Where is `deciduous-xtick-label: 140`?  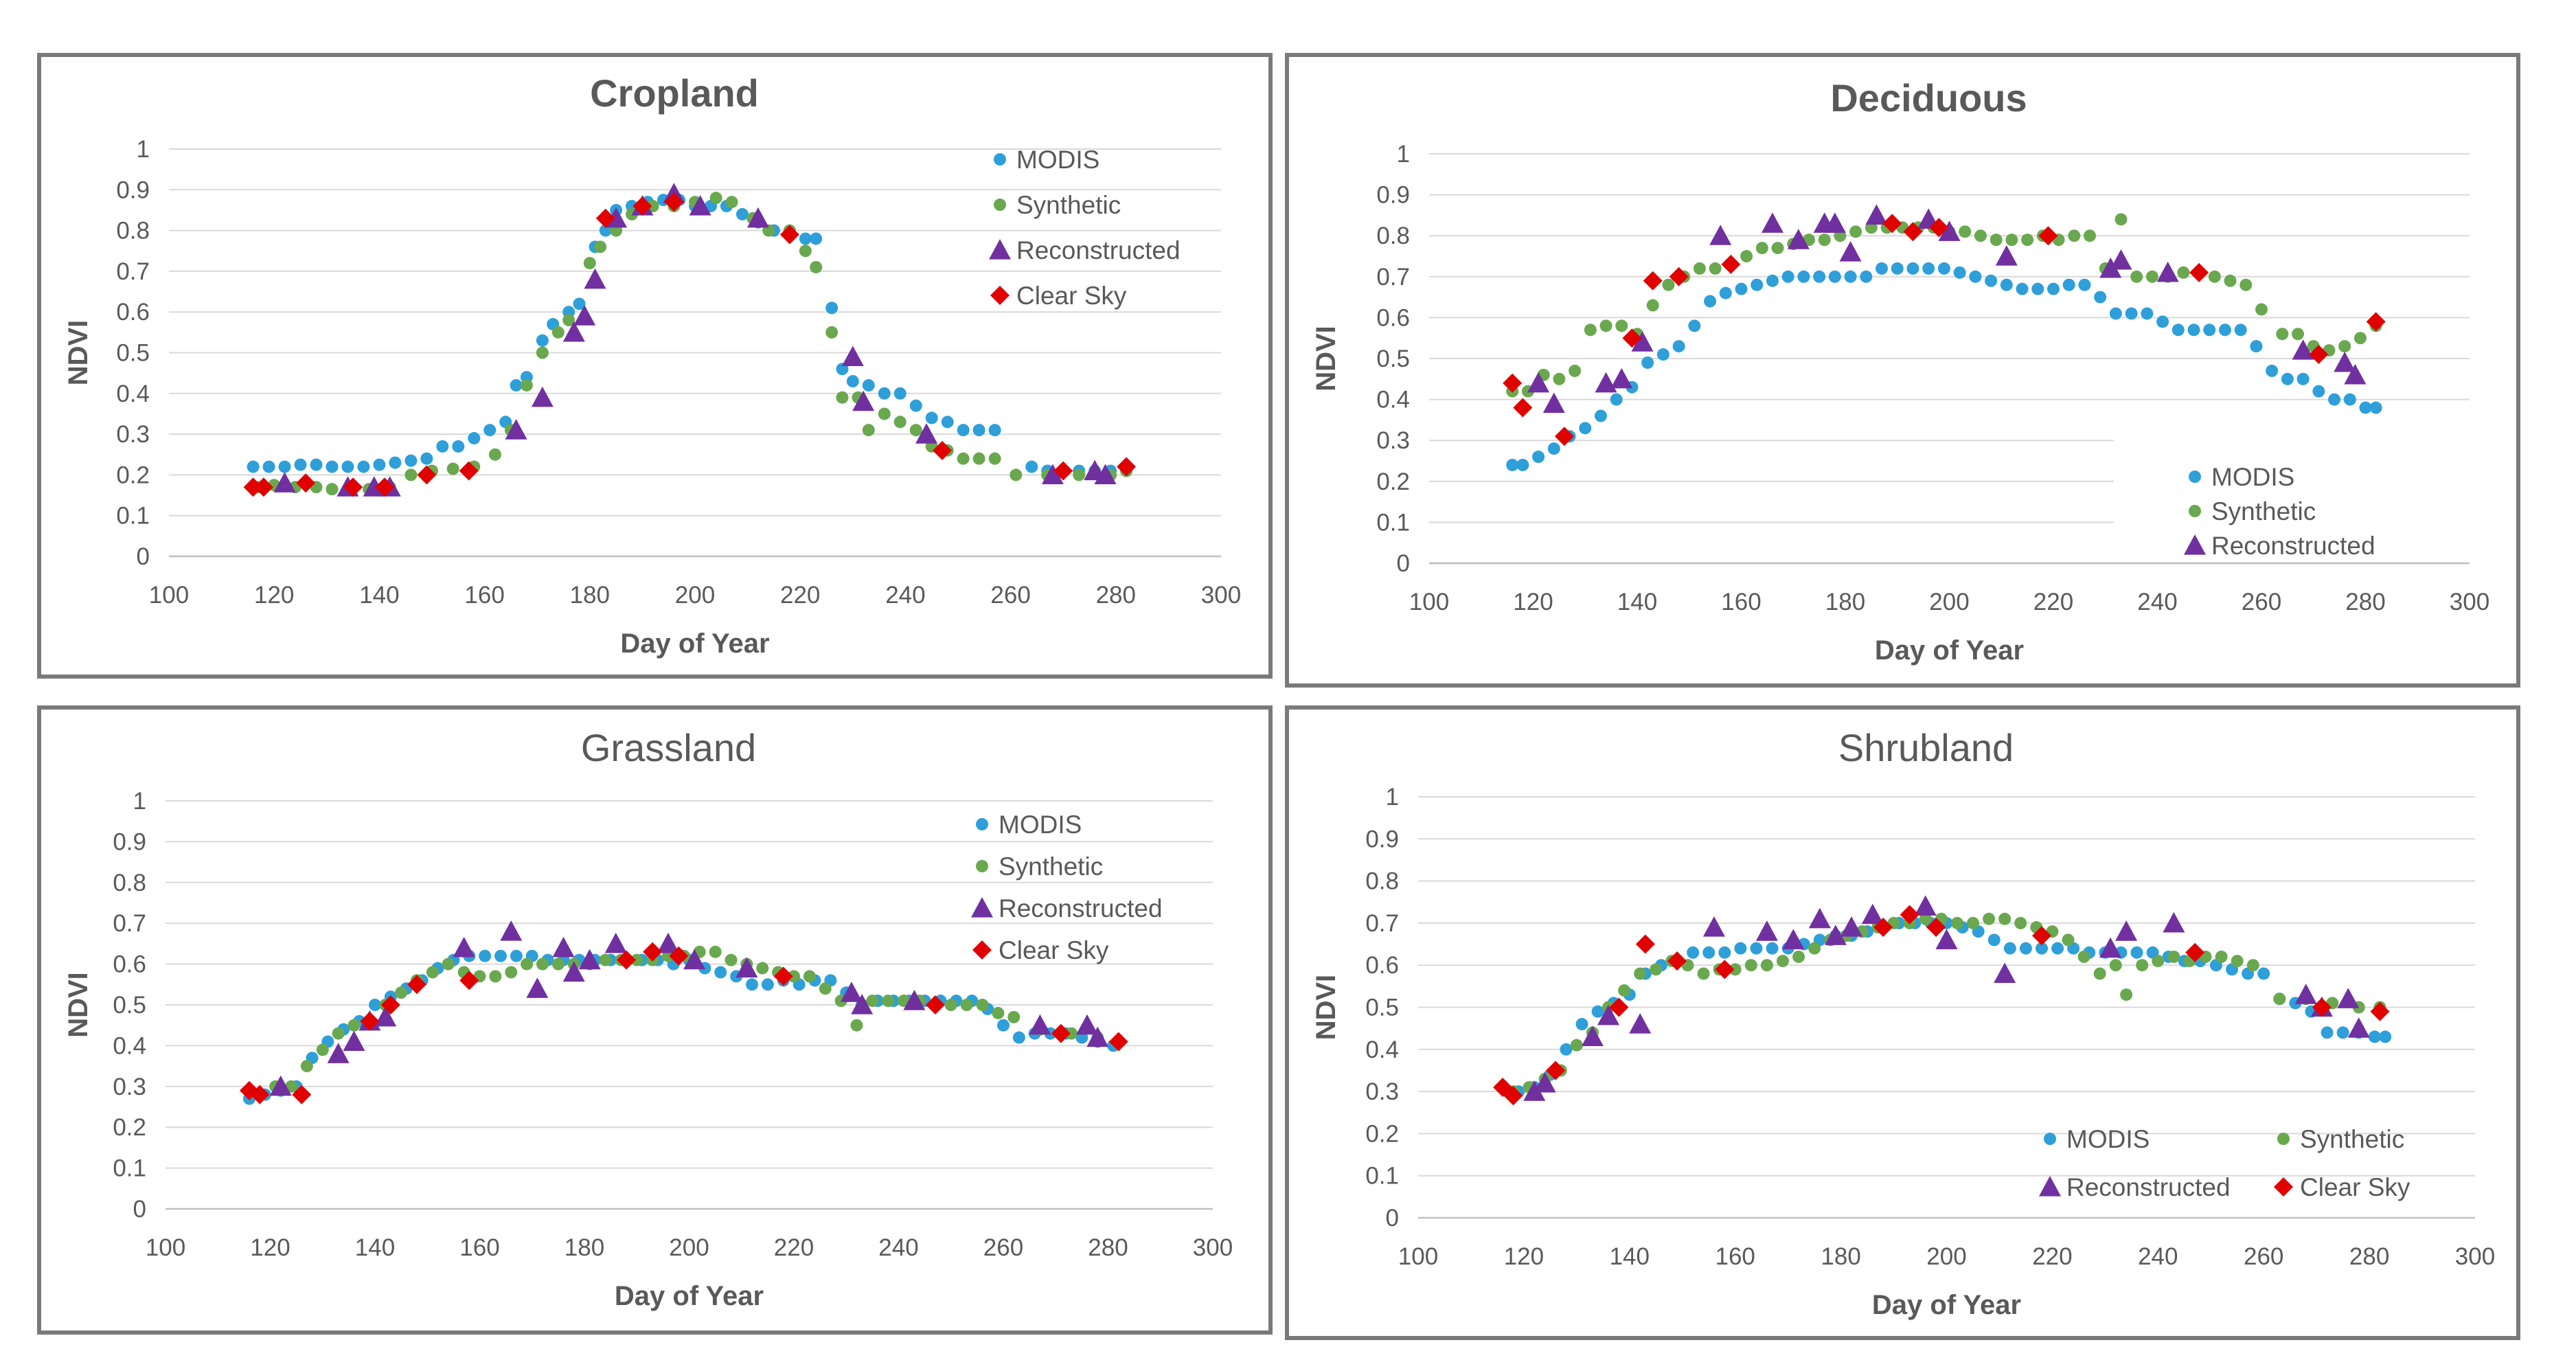
deciduous-xtick-label: 140 is located at coordinates (1637, 602).